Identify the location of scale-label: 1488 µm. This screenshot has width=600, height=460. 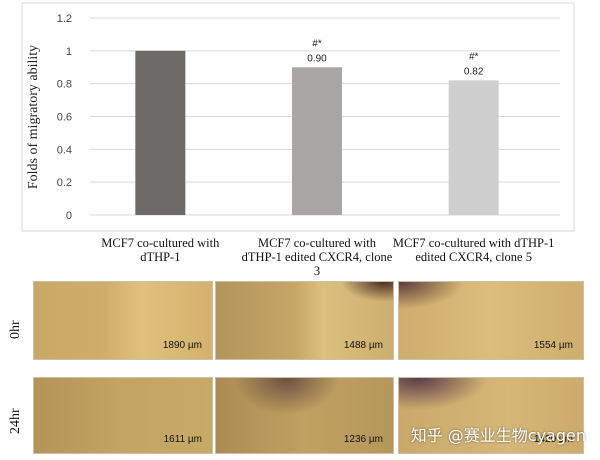
(363, 345).